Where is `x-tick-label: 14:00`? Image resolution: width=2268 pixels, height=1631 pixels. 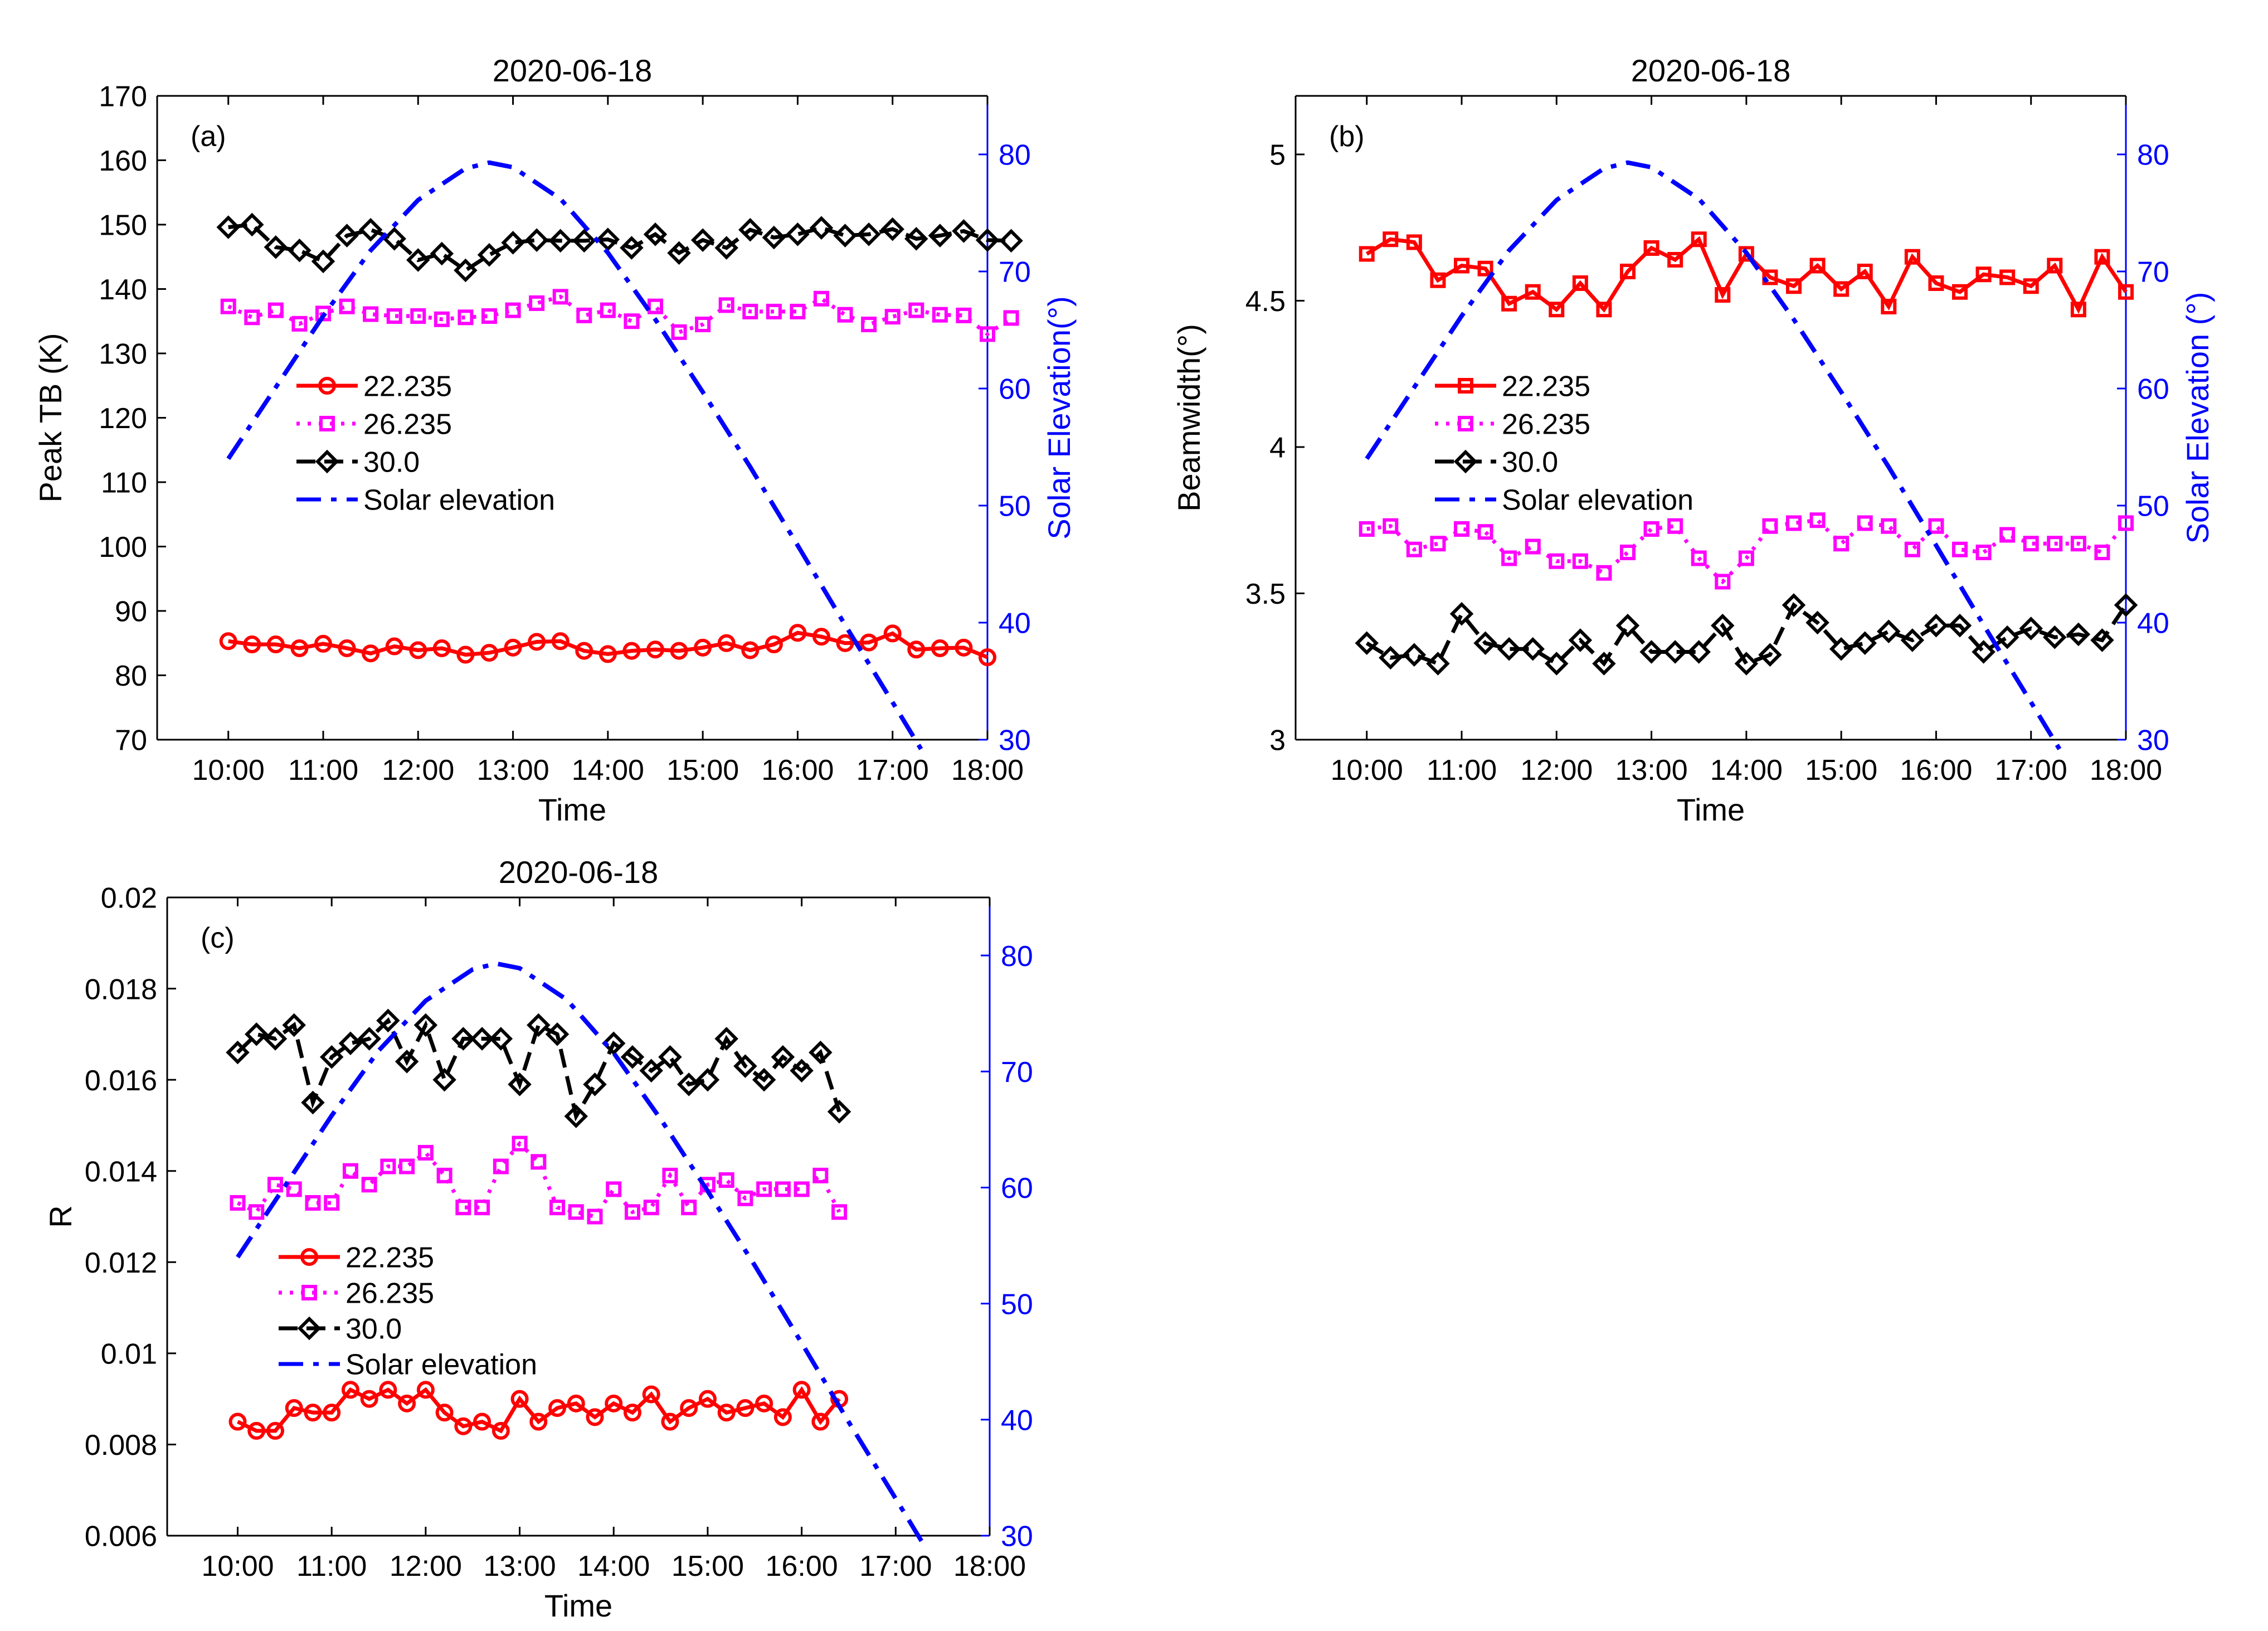 x-tick-label: 14:00 is located at coordinates (1746, 770).